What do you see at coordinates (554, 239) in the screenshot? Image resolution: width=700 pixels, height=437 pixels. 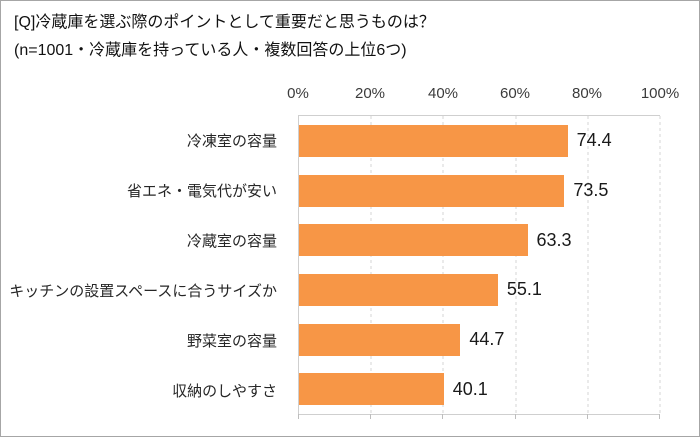 I see `value-label: 63.3` at bounding box center [554, 239].